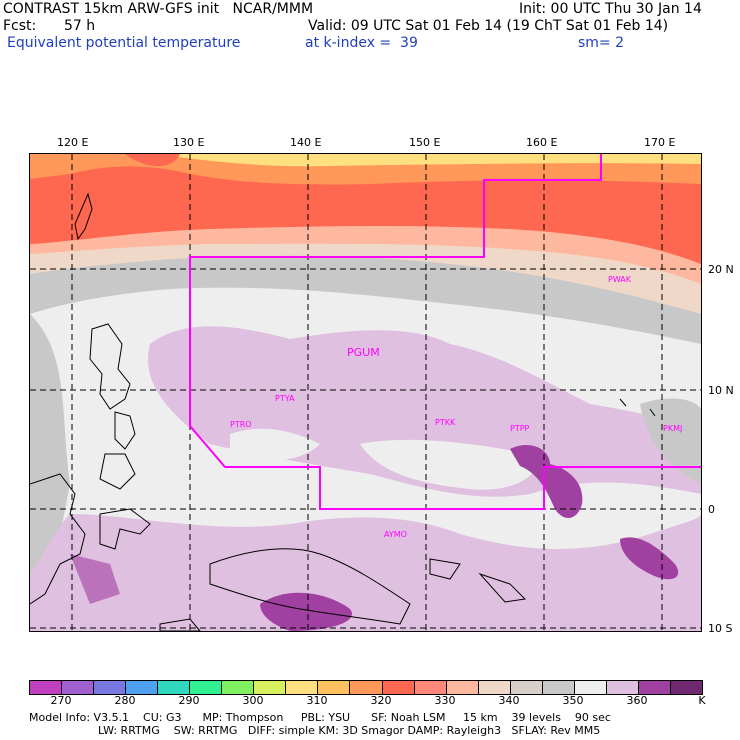 This screenshot has width=740, height=740. What do you see at coordinates (721, 269) in the screenshot?
I see `lat-label-20n: 20 N` at bounding box center [721, 269].